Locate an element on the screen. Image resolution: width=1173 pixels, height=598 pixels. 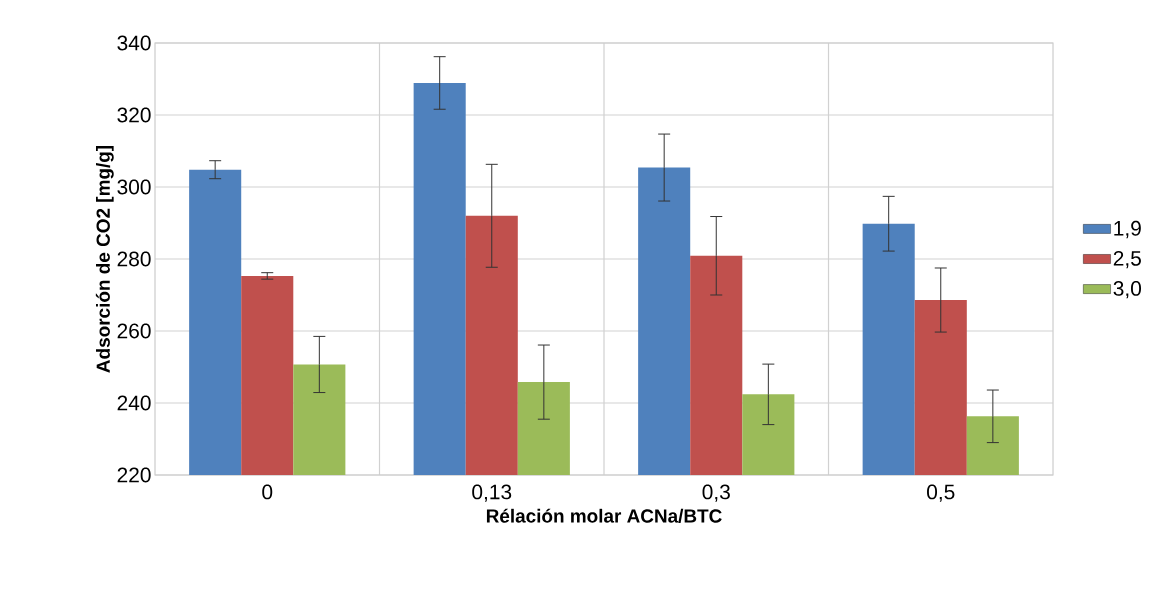
y-tick-label: 280 is located at coordinates (134, 259).